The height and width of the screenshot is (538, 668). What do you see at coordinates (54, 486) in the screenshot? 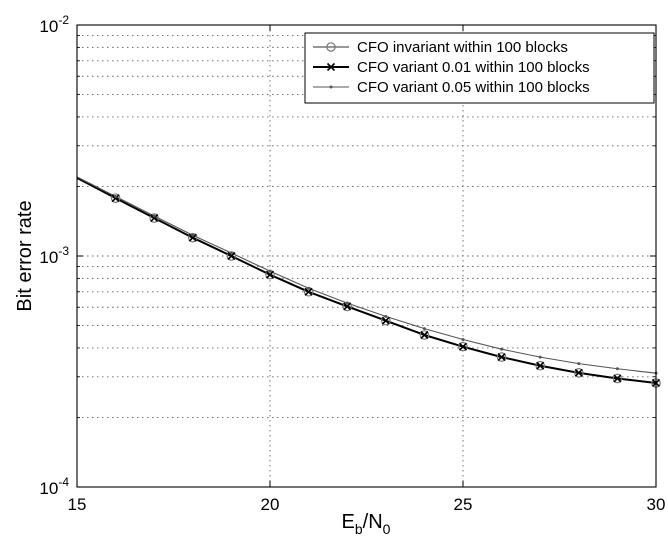
I see `y-tick-label: 10⁻⁴` at bounding box center [54, 486].